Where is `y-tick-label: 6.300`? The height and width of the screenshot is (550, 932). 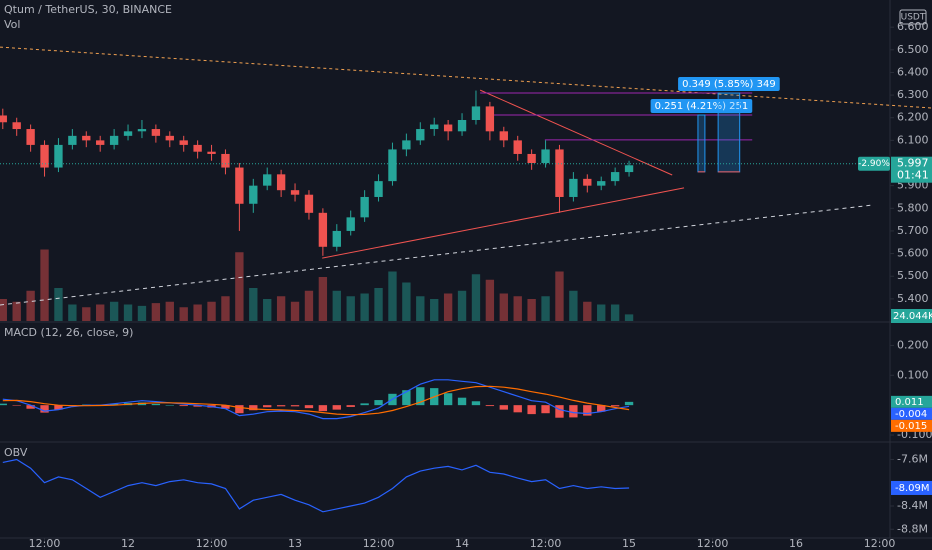 y-tick-label: 6.300 is located at coordinates (913, 94).